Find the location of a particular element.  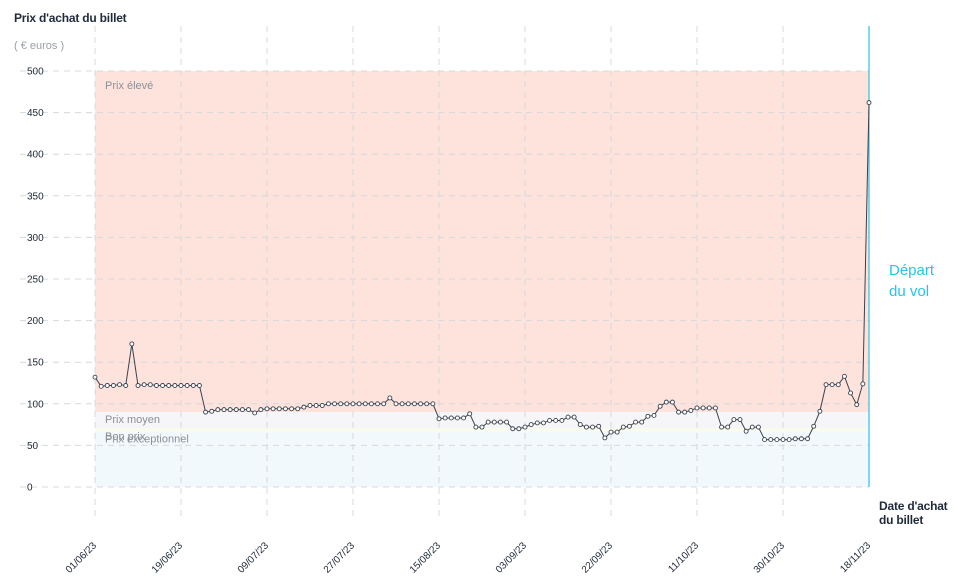

departure-label: Départ du vol is located at coordinates (912, 281).